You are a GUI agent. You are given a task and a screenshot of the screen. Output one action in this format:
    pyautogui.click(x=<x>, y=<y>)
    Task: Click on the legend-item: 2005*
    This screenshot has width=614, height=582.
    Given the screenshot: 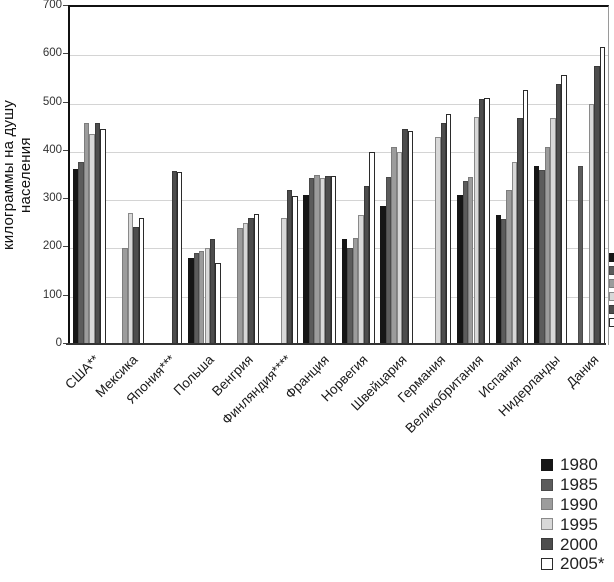 What is the action you would take?
    pyautogui.click(x=572, y=564)
    